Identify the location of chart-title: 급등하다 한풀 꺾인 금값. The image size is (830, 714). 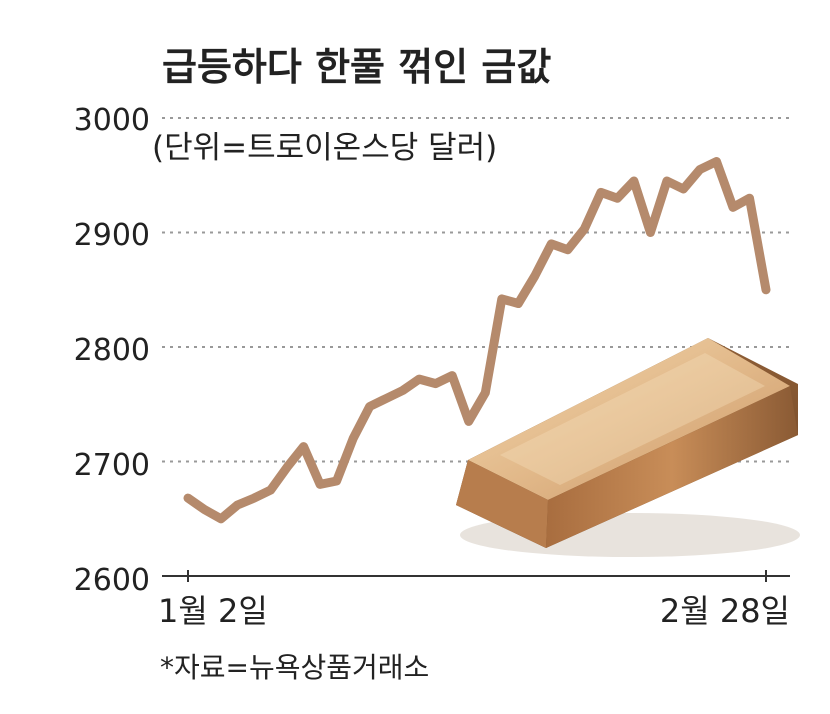
(356, 67).